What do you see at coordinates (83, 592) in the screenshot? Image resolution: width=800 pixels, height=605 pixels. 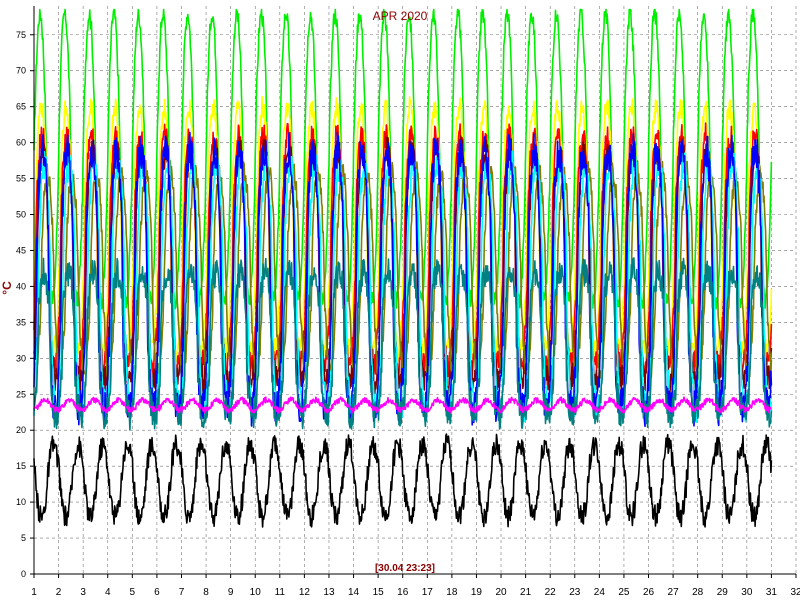 I see `x-tick-label: 3` at bounding box center [83, 592].